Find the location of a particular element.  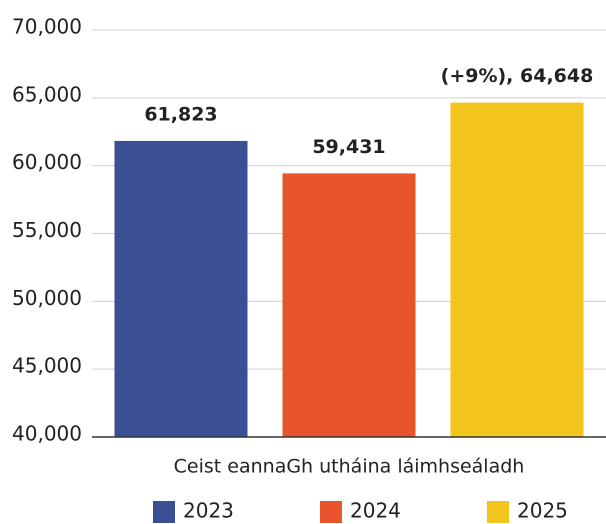

legend-label: 2023 is located at coordinates (208, 511).